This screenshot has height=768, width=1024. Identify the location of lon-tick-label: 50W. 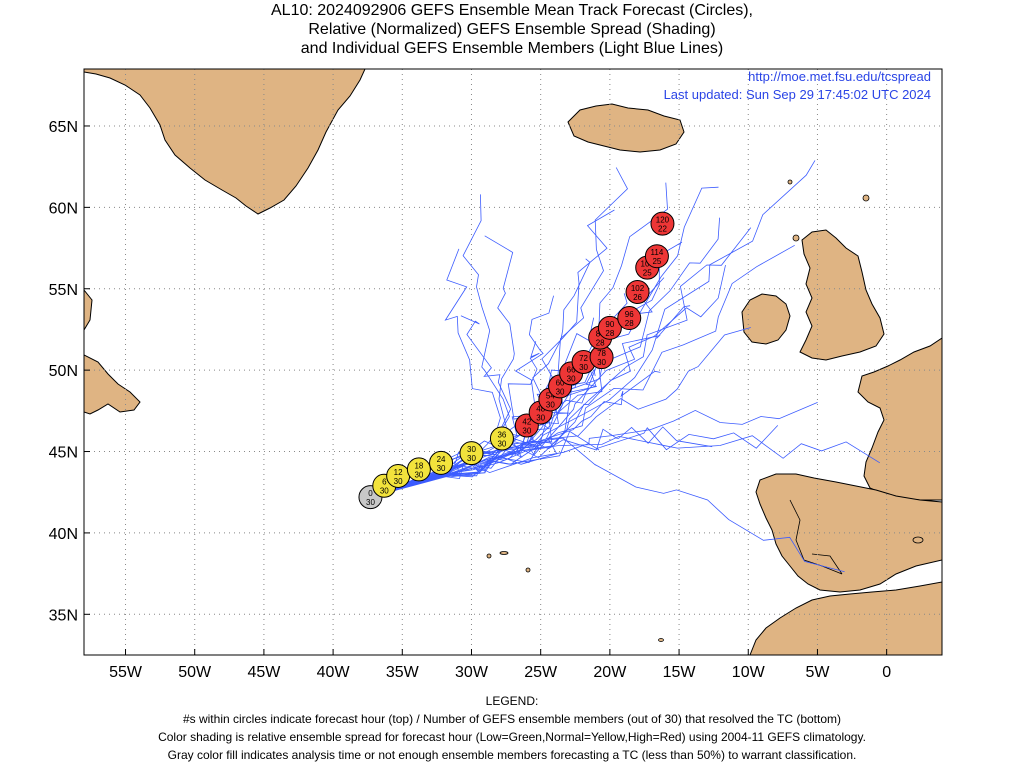
(195, 672).